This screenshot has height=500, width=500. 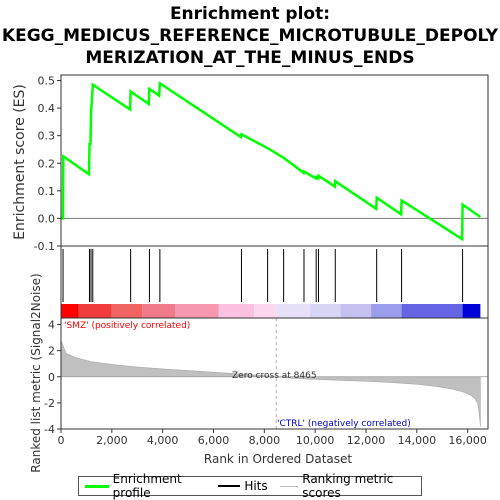 I want to click on ranking-color-bar, so click(x=271, y=311).